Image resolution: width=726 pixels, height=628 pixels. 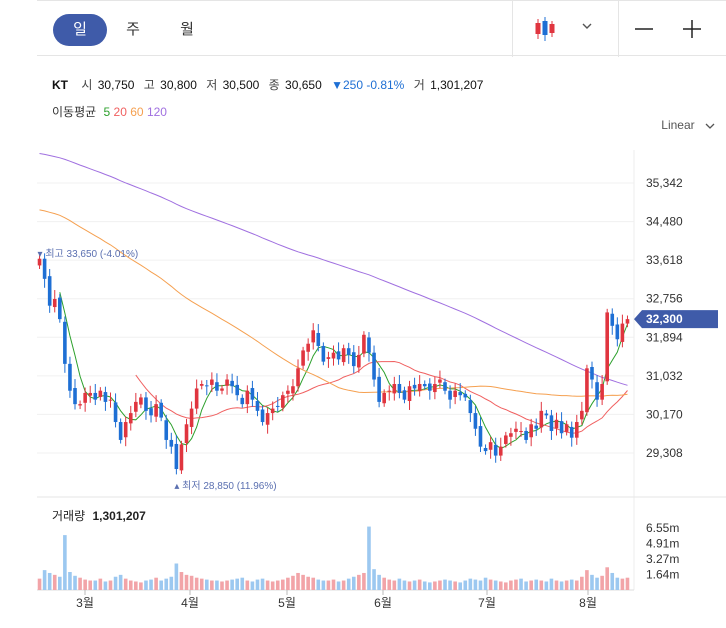 I want to click on scale-label: Linear, so click(x=678, y=125).